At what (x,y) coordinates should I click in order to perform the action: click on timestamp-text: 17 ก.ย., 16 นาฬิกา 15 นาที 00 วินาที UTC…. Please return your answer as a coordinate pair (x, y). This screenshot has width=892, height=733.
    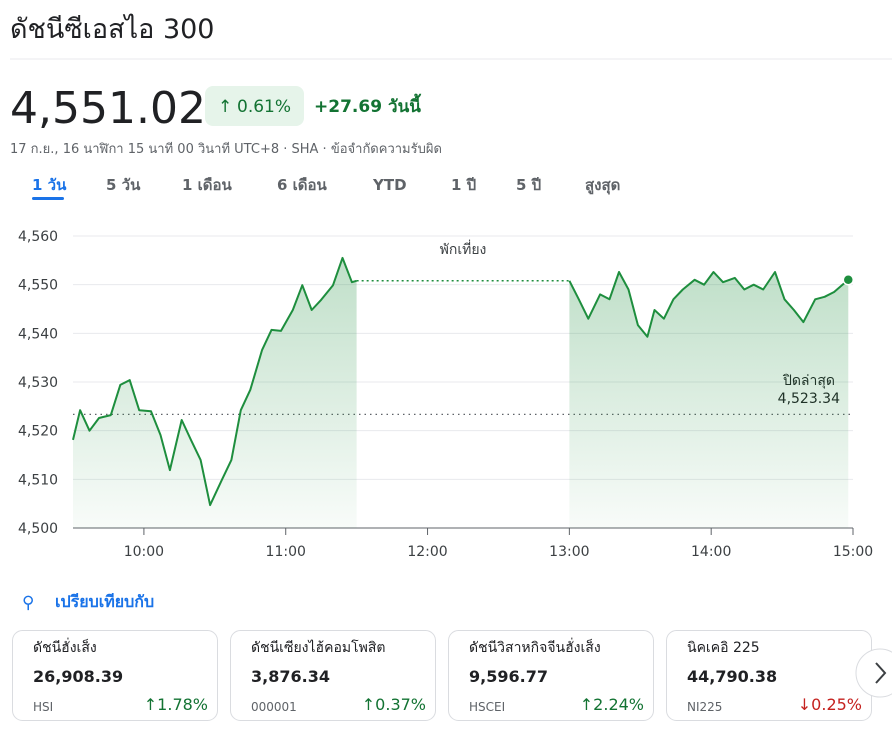
    Looking at the image, I should click on (170, 149).